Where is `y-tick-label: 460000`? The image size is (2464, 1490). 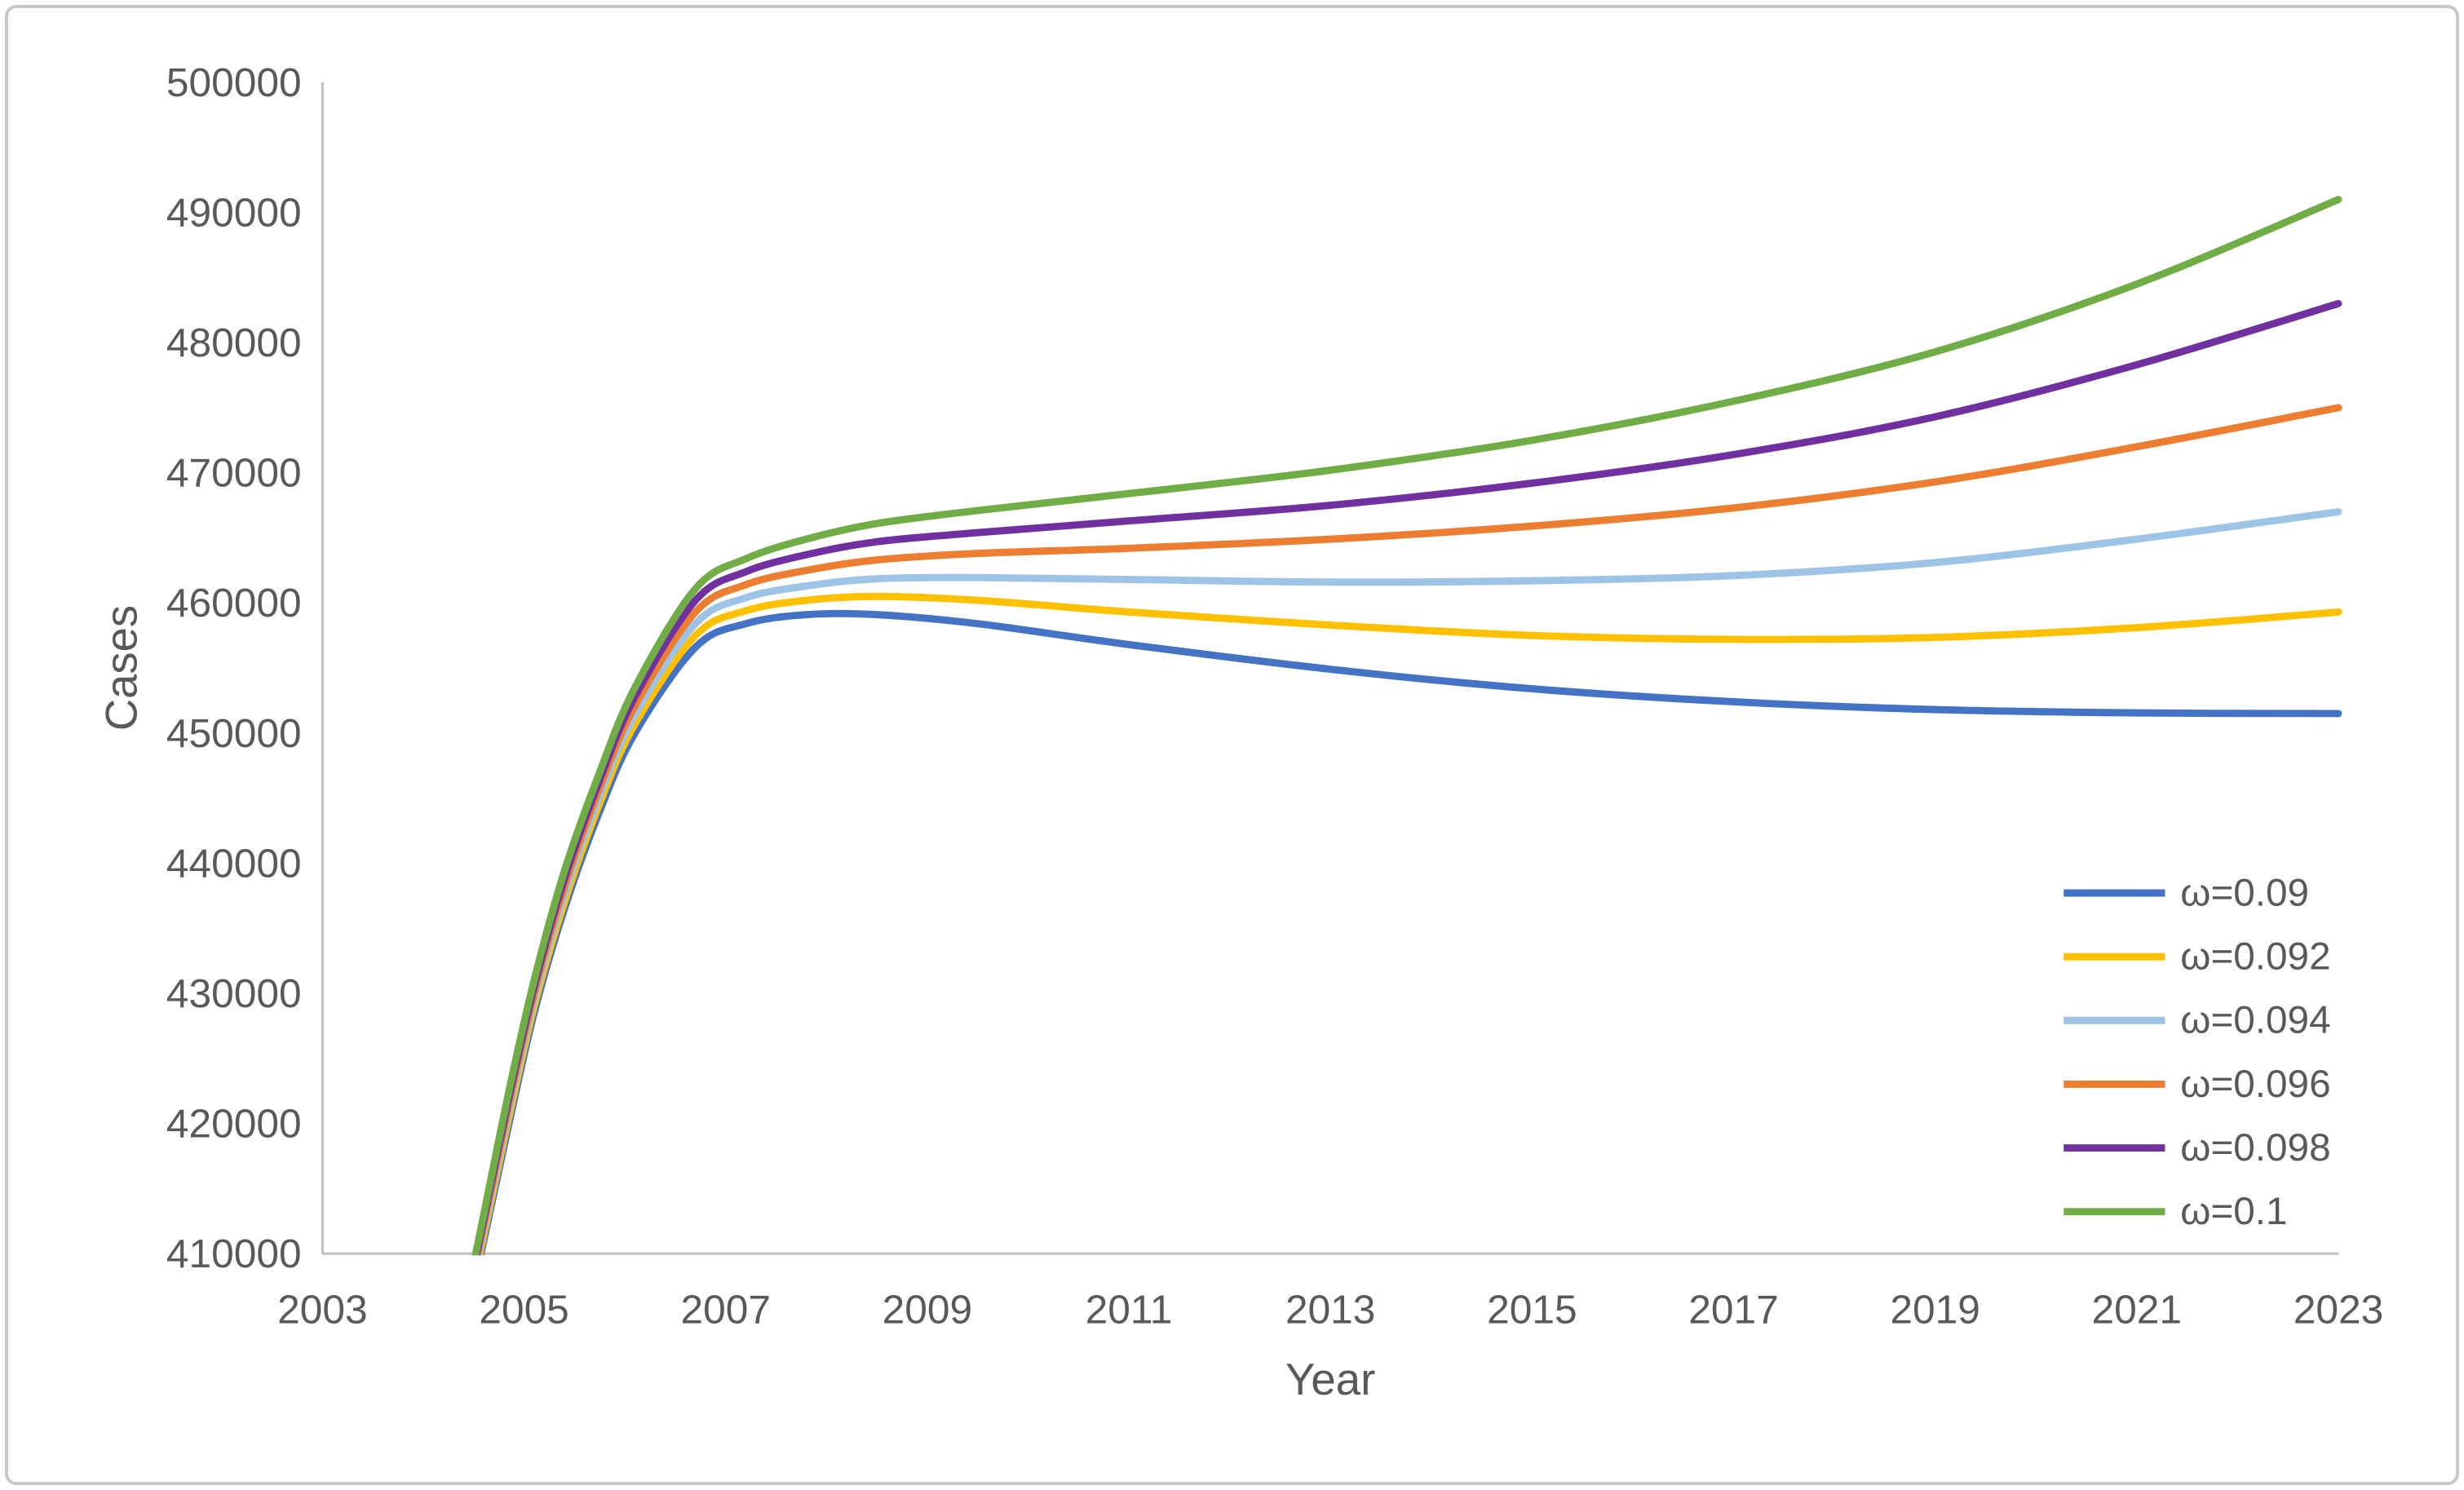
y-tick-label: 460000 is located at coordinates (234, 603).